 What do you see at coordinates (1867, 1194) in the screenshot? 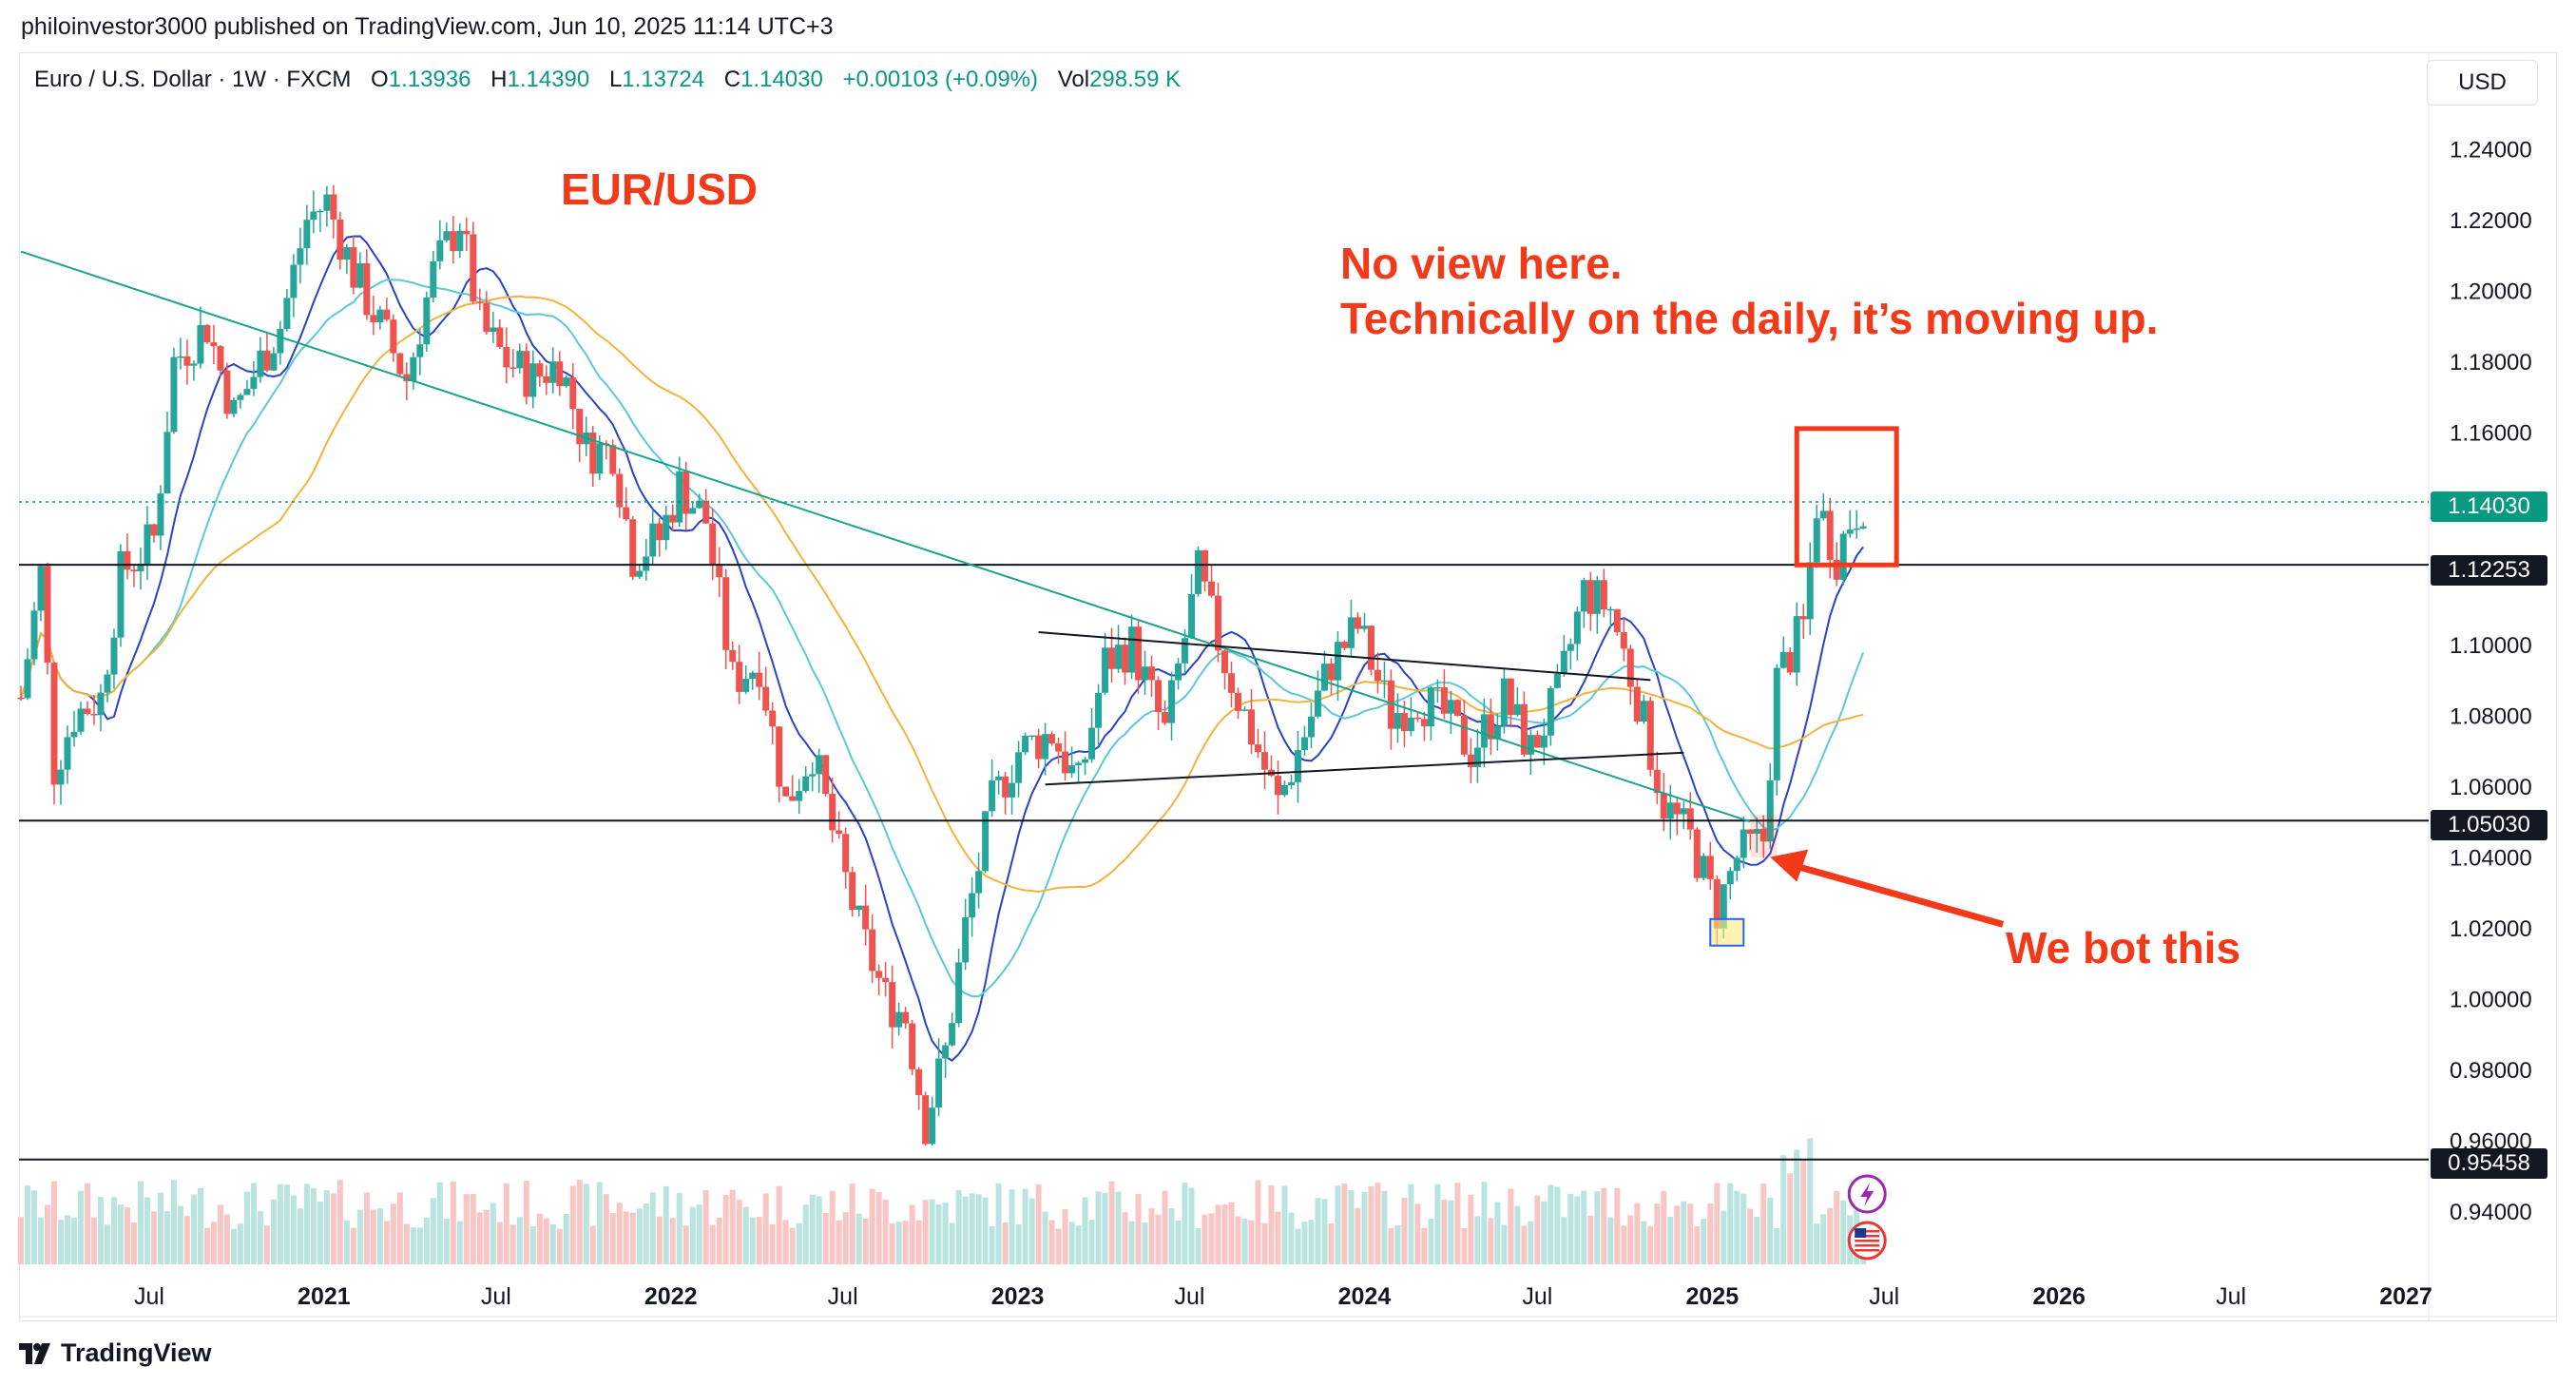
I see `lightning-icon-bolt` at bounding box center [1867, 1194].